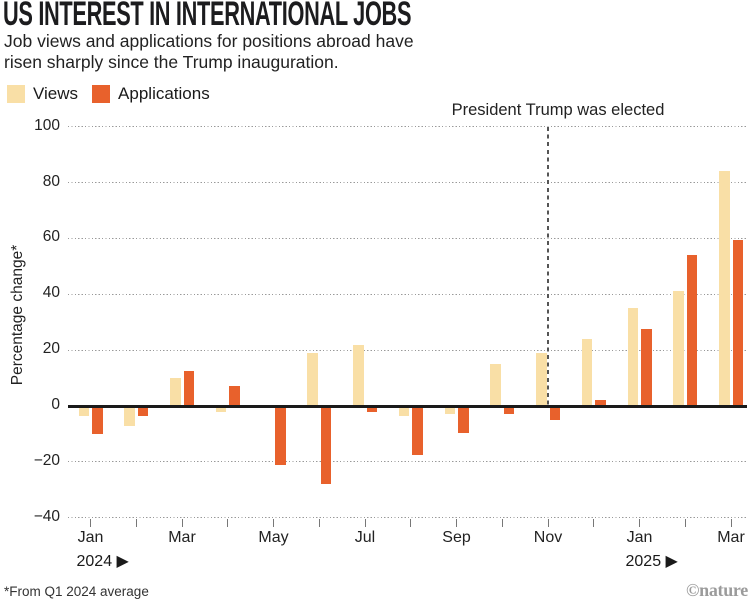  Describe the element at coordinates (326, 445) in the screenshot. I see `bar-applications-Jun-2024` at that location.